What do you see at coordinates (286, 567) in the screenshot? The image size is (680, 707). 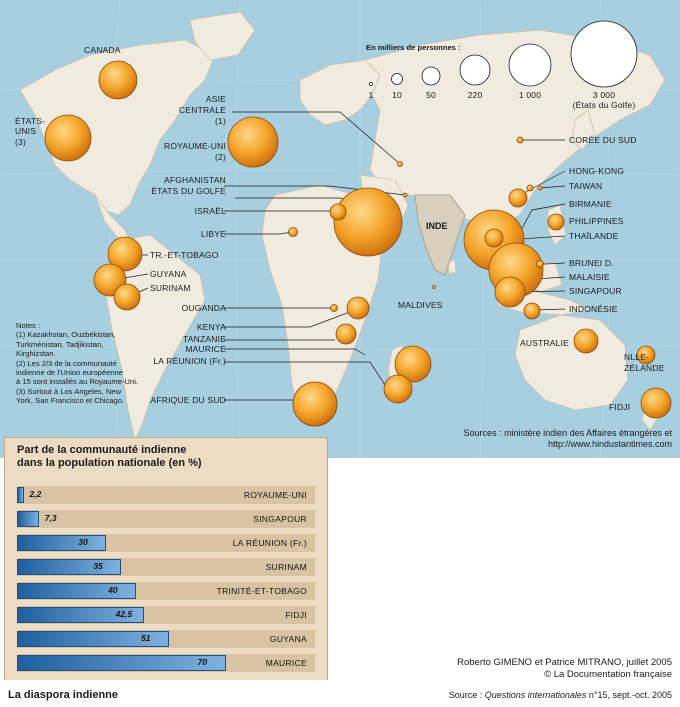 I see `bar-category-label: SURINAM` at bounding box center [286, 567].